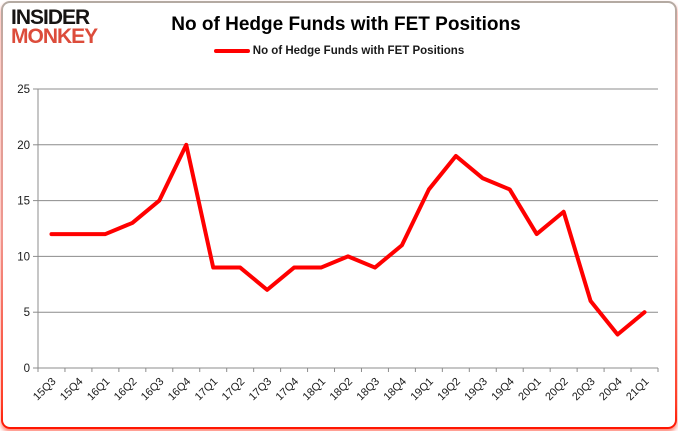  What do you see at coordinates (369, 390) in the screenshot?
I see `x-axis-label: 18Q3` at bounding box center [369, 390].